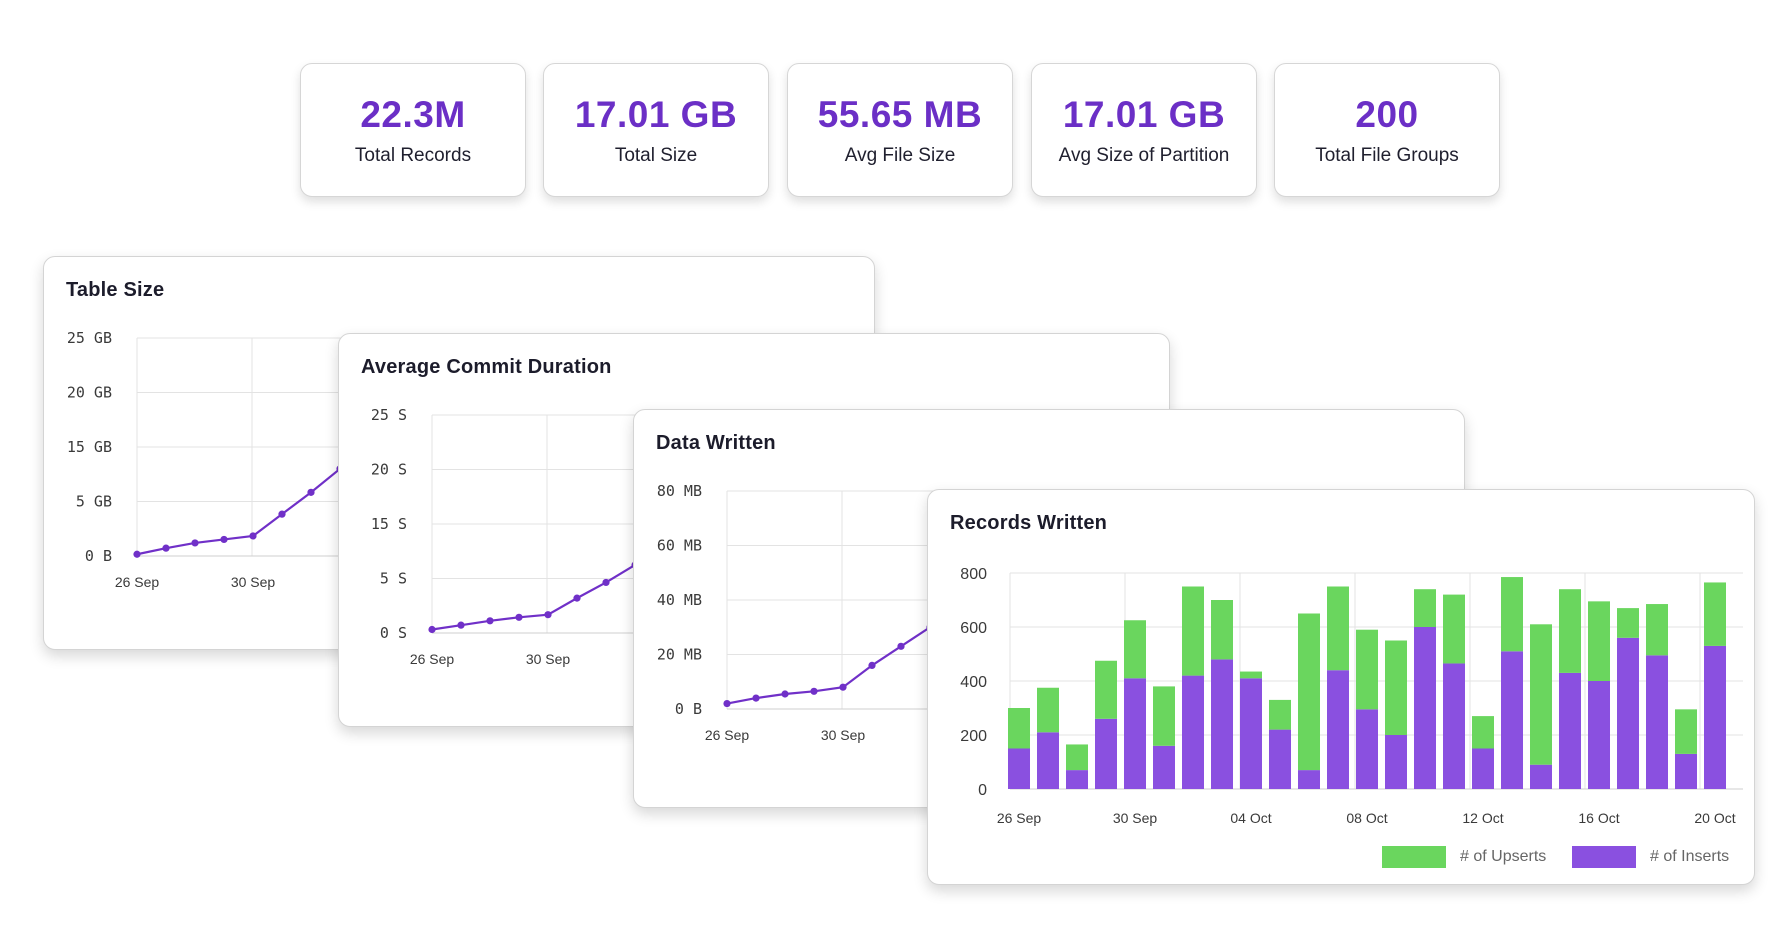 The image size is (1792, 940). Describe the element at coordinates (828, 665) in the screenshot. I see `series-line` at that location.